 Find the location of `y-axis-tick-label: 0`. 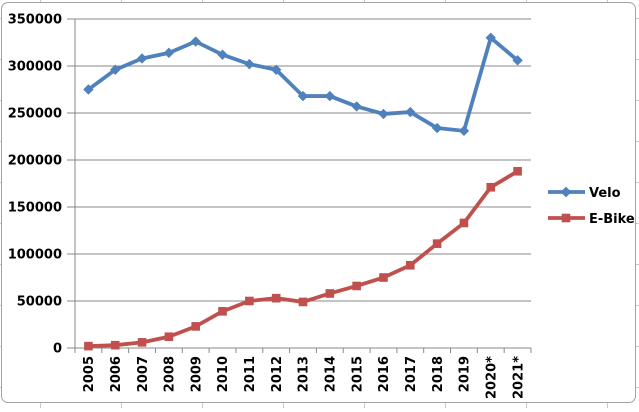

y-axis-tick-label: 0 is located at coordinates (57, 349).